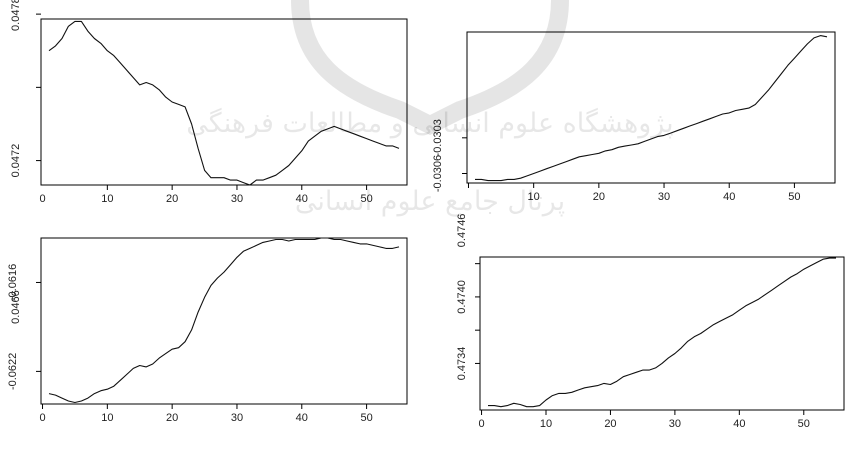 The width and height of the screenshot is (849, 450). I want to click on y-tick-label: 0.4734, so click(462, 364).